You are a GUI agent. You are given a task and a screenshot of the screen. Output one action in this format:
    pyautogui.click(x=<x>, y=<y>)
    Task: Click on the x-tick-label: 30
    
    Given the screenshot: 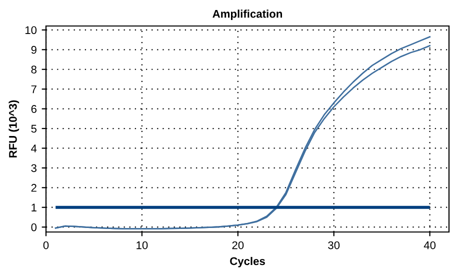 What is the action you would take?
    pyautogui.click(x=334, y=245)
    